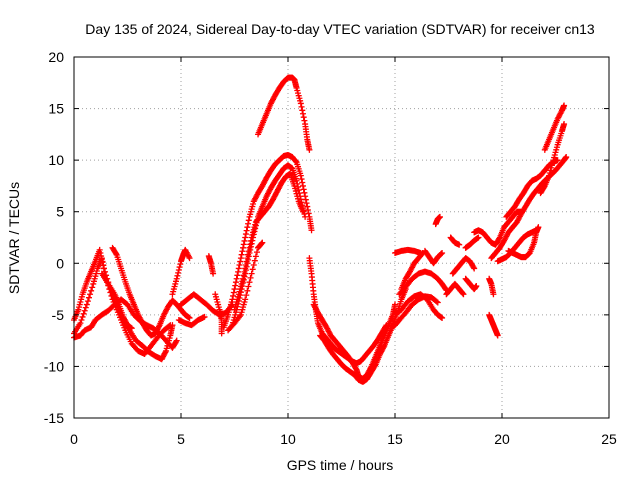  What do you see at coordinates (74, 439) in the screenshot?
I see `x-tick-label: 0` at bounding box center [74, 439].